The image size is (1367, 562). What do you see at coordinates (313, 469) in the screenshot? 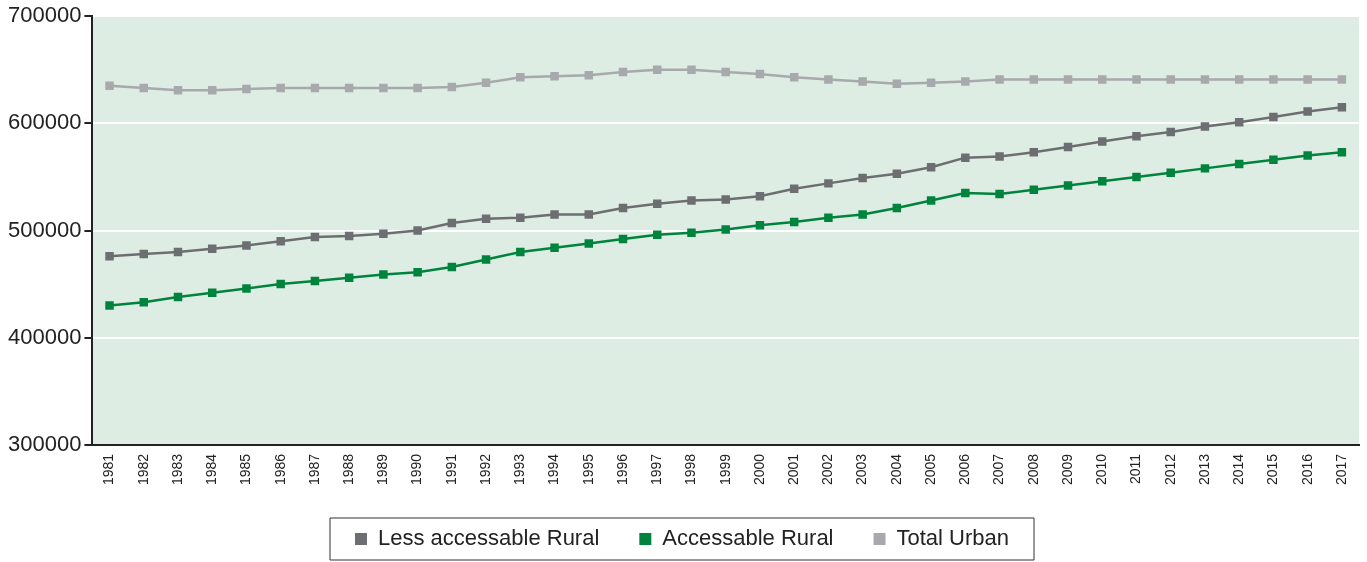
I see `x-tick-label: 1987` at bounding box center [313, 469].